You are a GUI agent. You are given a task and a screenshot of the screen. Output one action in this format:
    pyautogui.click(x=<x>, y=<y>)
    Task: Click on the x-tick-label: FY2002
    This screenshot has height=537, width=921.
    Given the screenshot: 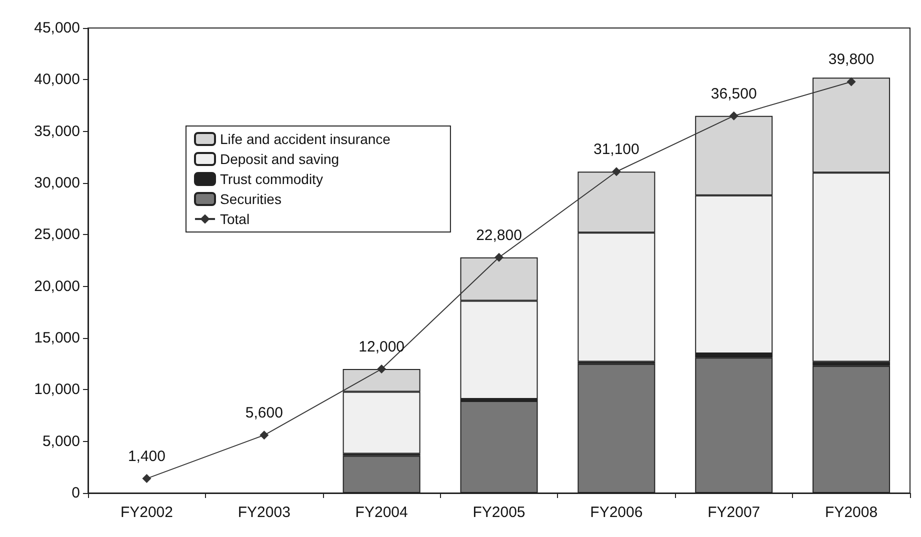 What is the action you would take?
    pyautogui.click(x=146, y=512)
    